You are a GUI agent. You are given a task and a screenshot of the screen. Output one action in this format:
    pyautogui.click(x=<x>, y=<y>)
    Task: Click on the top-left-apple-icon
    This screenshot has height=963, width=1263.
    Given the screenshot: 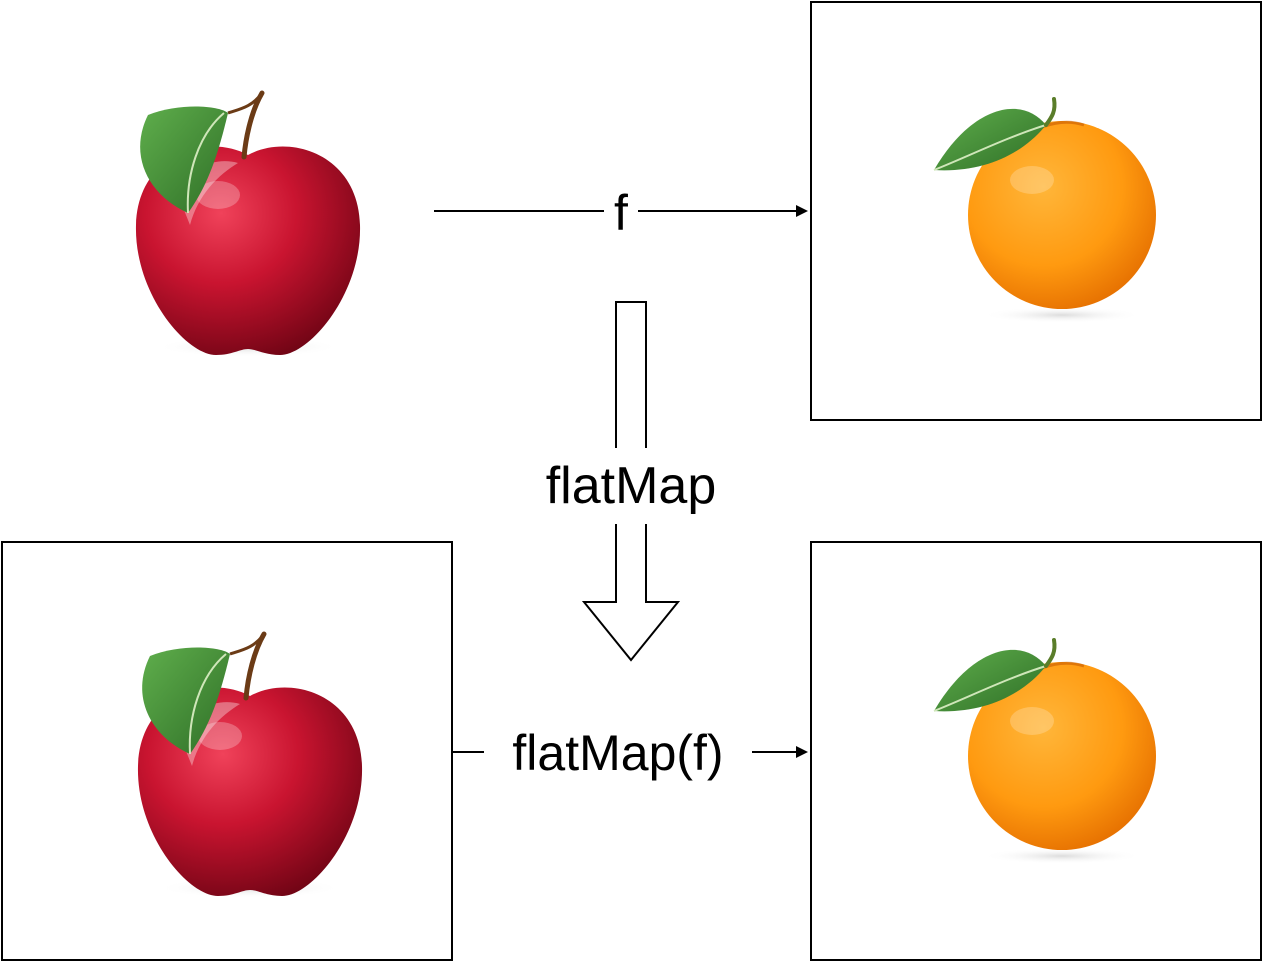 What is the action you would take?
    pyautogui.click(x=248, y=225)
    